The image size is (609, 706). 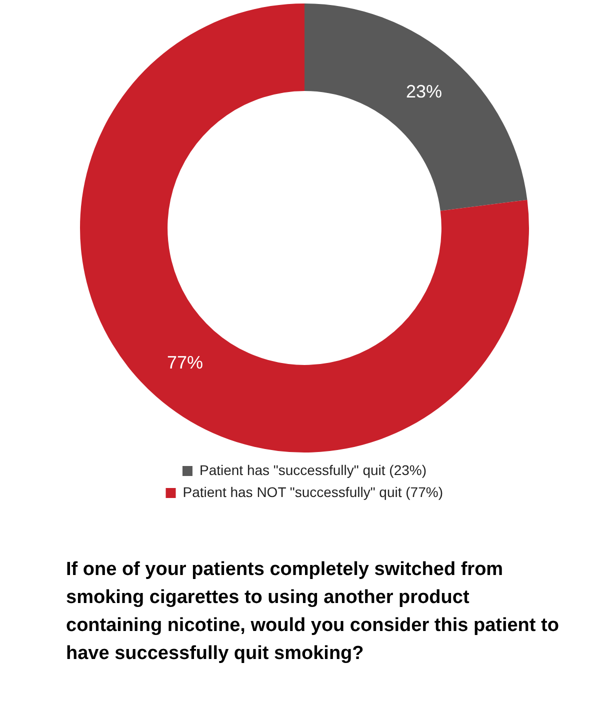 What do you see at coordinates (184, 362) in the screenshot?
I see `data-label: 77%` at bounding box center [184, 362].